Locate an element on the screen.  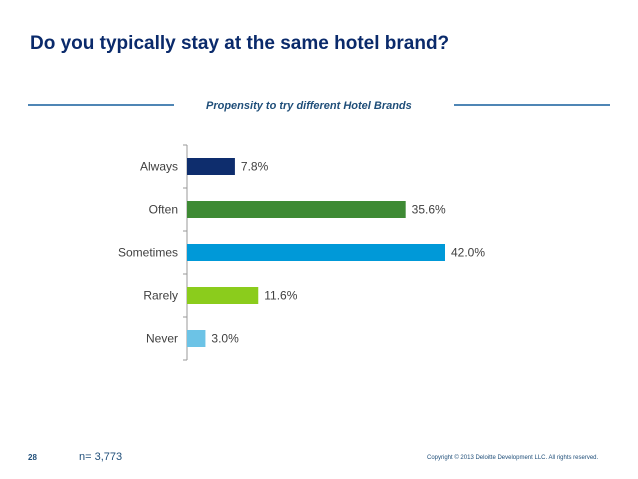
left-accent-line is located at coordinates (101, 105).